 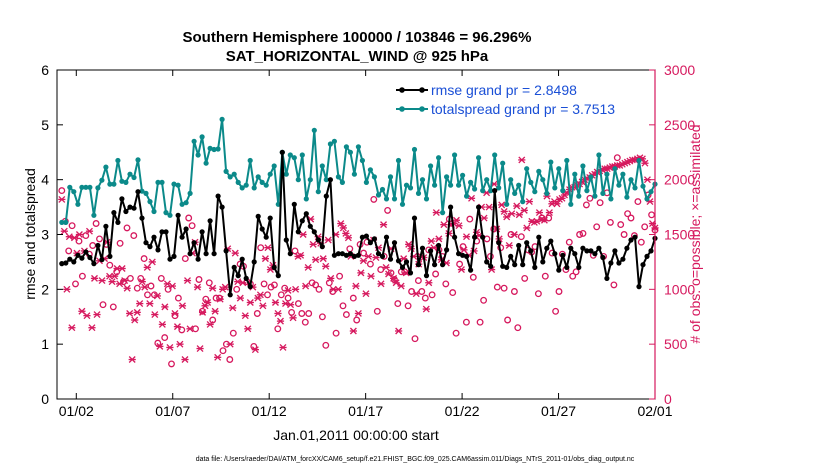 I want to click on y2-tick-label: 500, so click(x=676, y=344).